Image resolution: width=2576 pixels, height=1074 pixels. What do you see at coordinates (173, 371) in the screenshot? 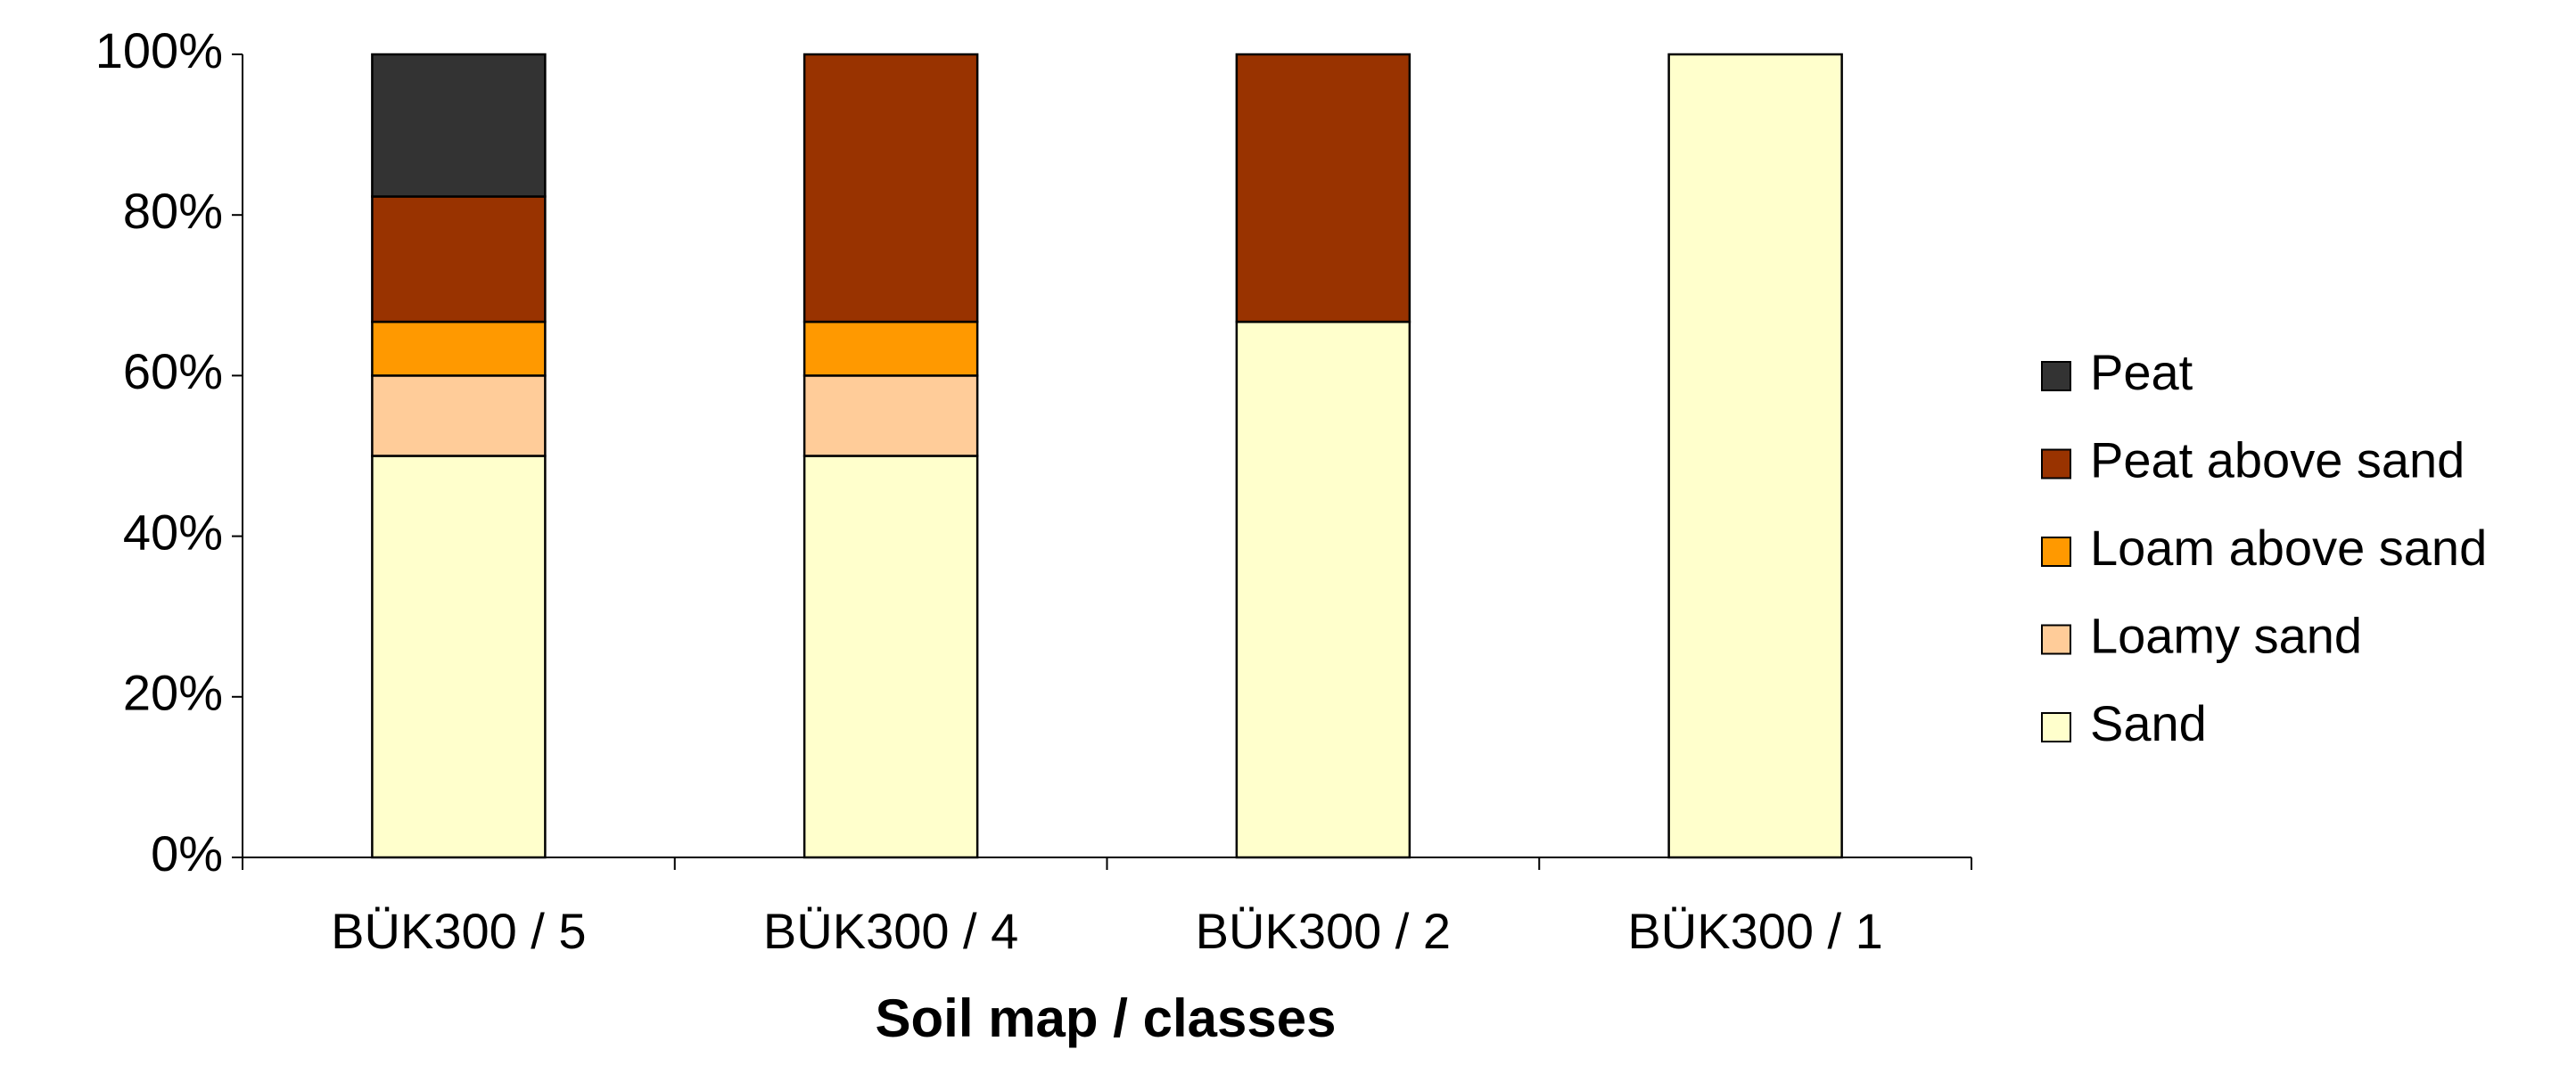
I see `y-tick-label: 60%` at bounding box center [173, 371].